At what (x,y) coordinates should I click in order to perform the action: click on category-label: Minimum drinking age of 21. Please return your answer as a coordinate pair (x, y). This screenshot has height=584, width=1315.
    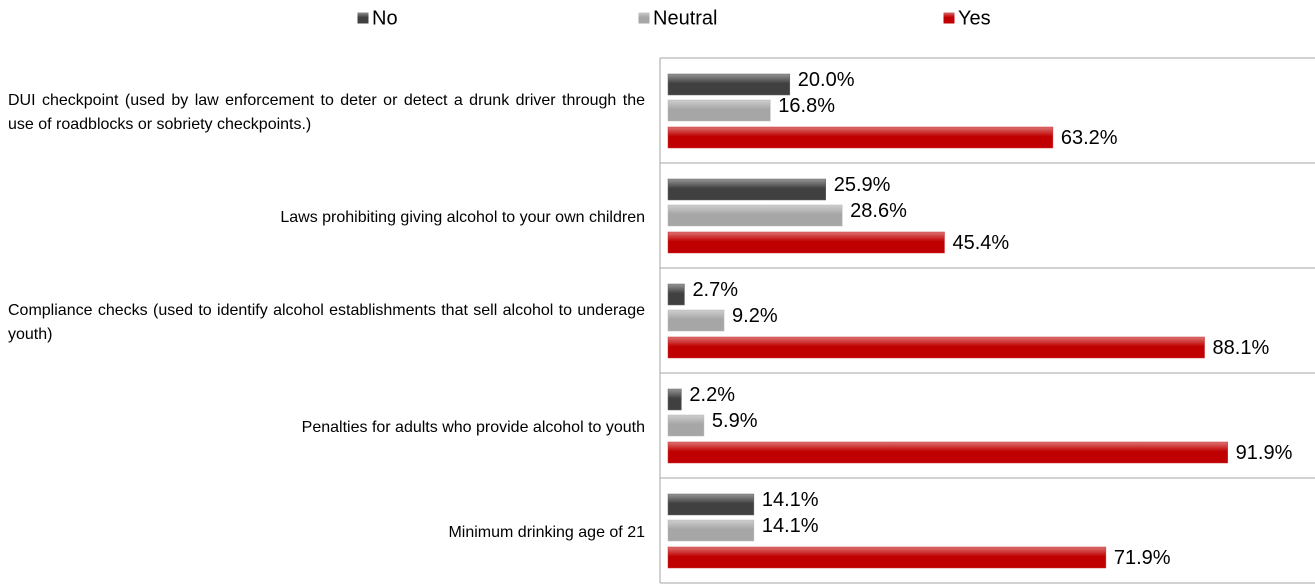
    Looking at the image, I should click on (546, 532).